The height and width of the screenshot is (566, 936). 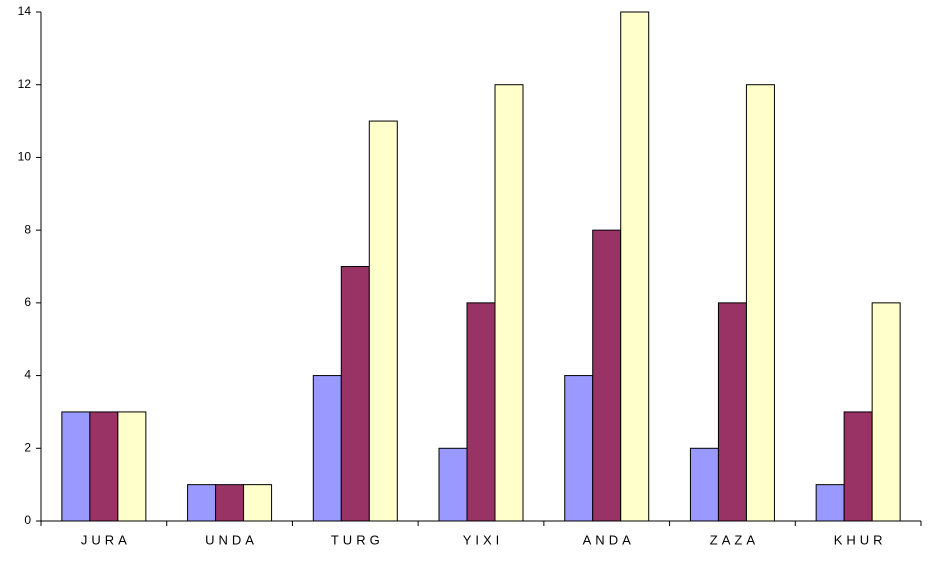 I want to click on y-tick-label: 6, so click(x=27, y=302).